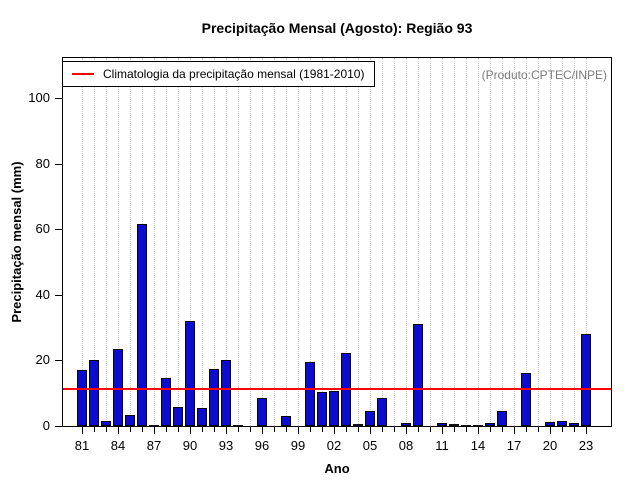 Image resolution: width=640 pixels, height=500 pixels. Describe the element at coordinates (370, 445) in the screenshot. I see `x-tick-label-05: 05` at that location.